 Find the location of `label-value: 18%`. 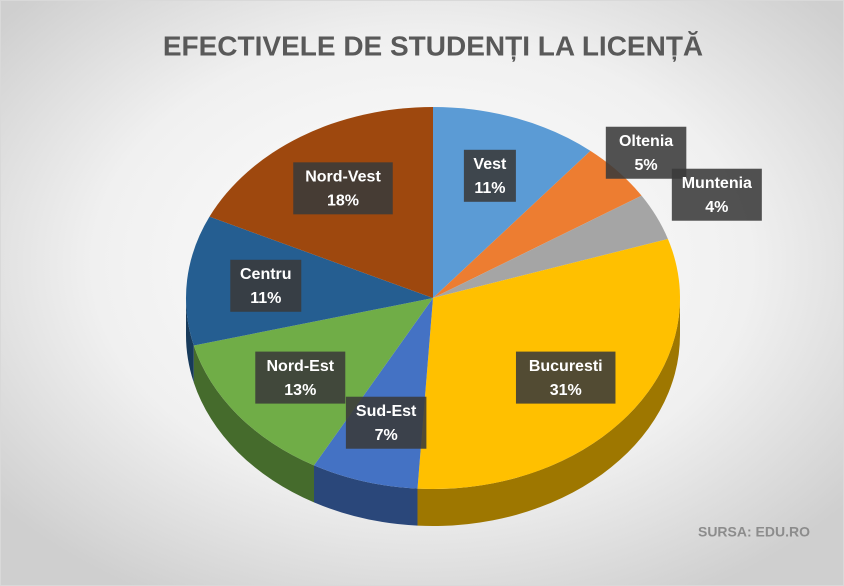

label-value: 18% is located at coordinates (343, 201).